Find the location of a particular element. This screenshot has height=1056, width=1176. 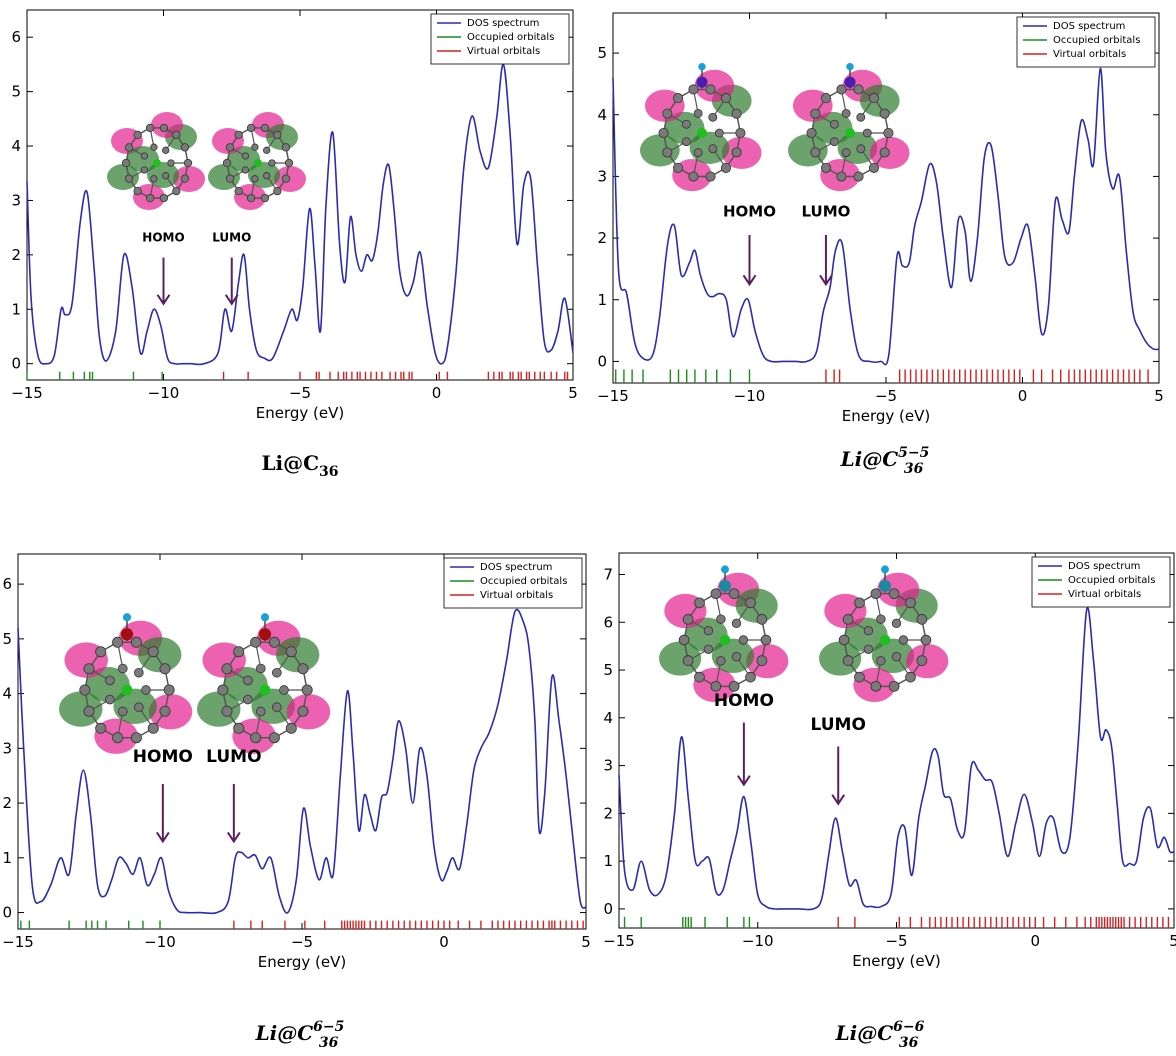

heteroatom is located at coordinates (725, 585).